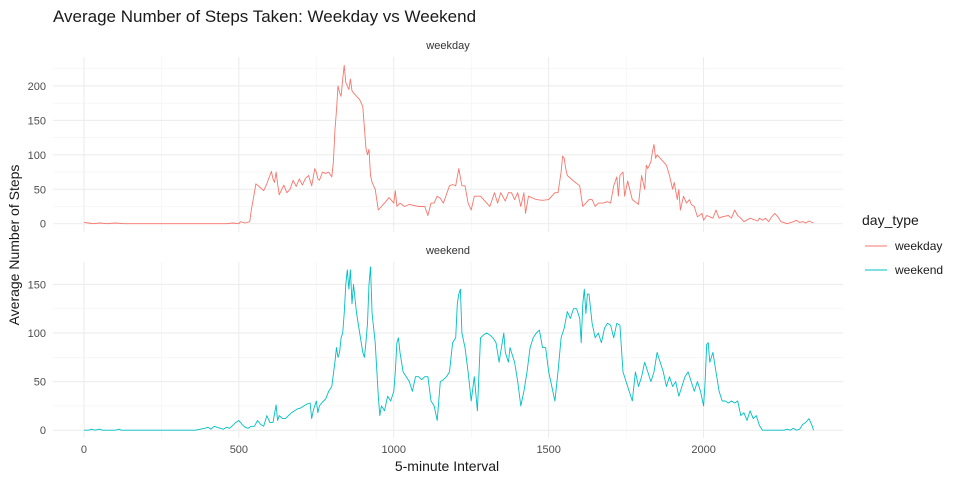 Image resolution: width=960 pixels, height=480 pixels. I want to click on x-tick-label: 500, so click(239, 450).